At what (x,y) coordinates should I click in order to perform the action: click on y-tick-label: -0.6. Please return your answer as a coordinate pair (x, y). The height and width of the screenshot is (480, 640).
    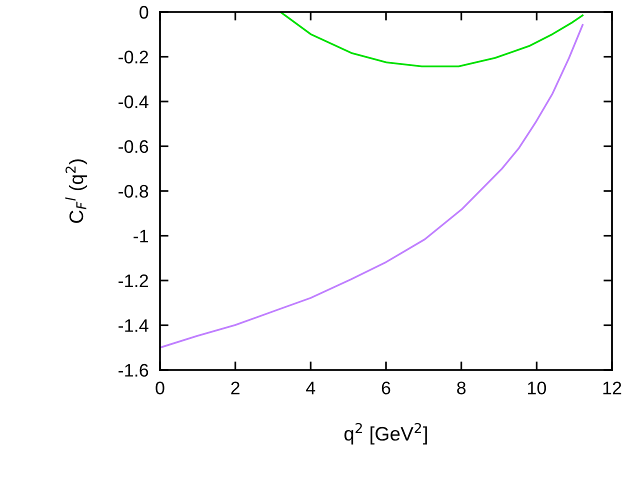
    Looking at the image, I should click on (133, 146).